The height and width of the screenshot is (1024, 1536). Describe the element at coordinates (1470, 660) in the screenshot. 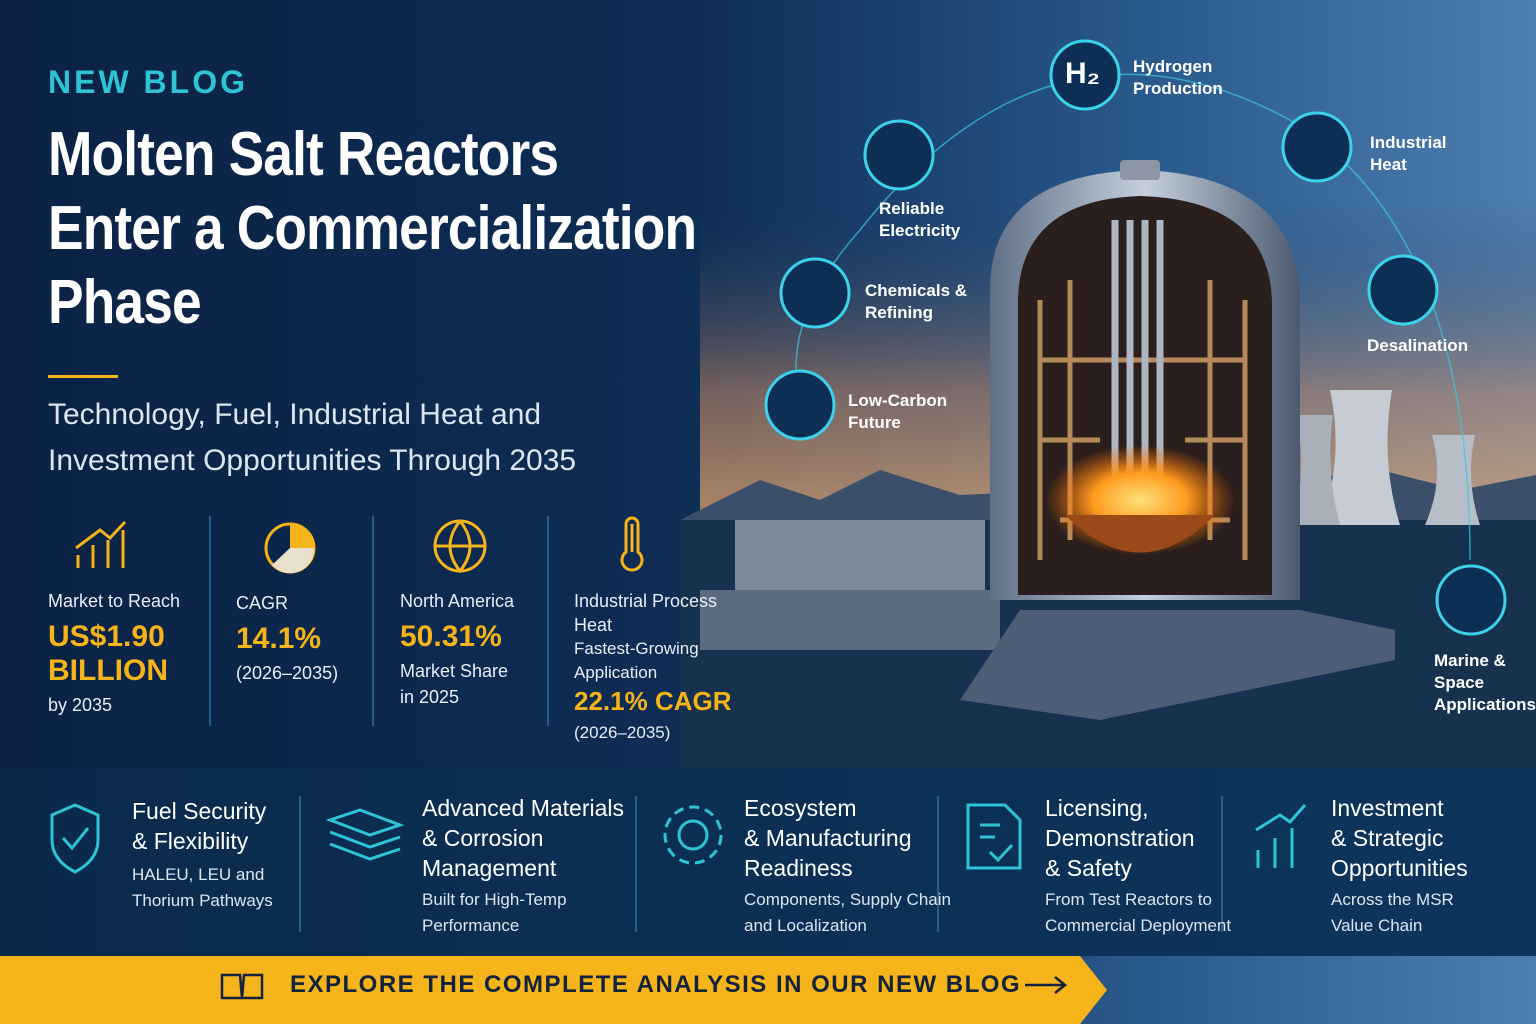

I see `app-label: Marine &` at that location.